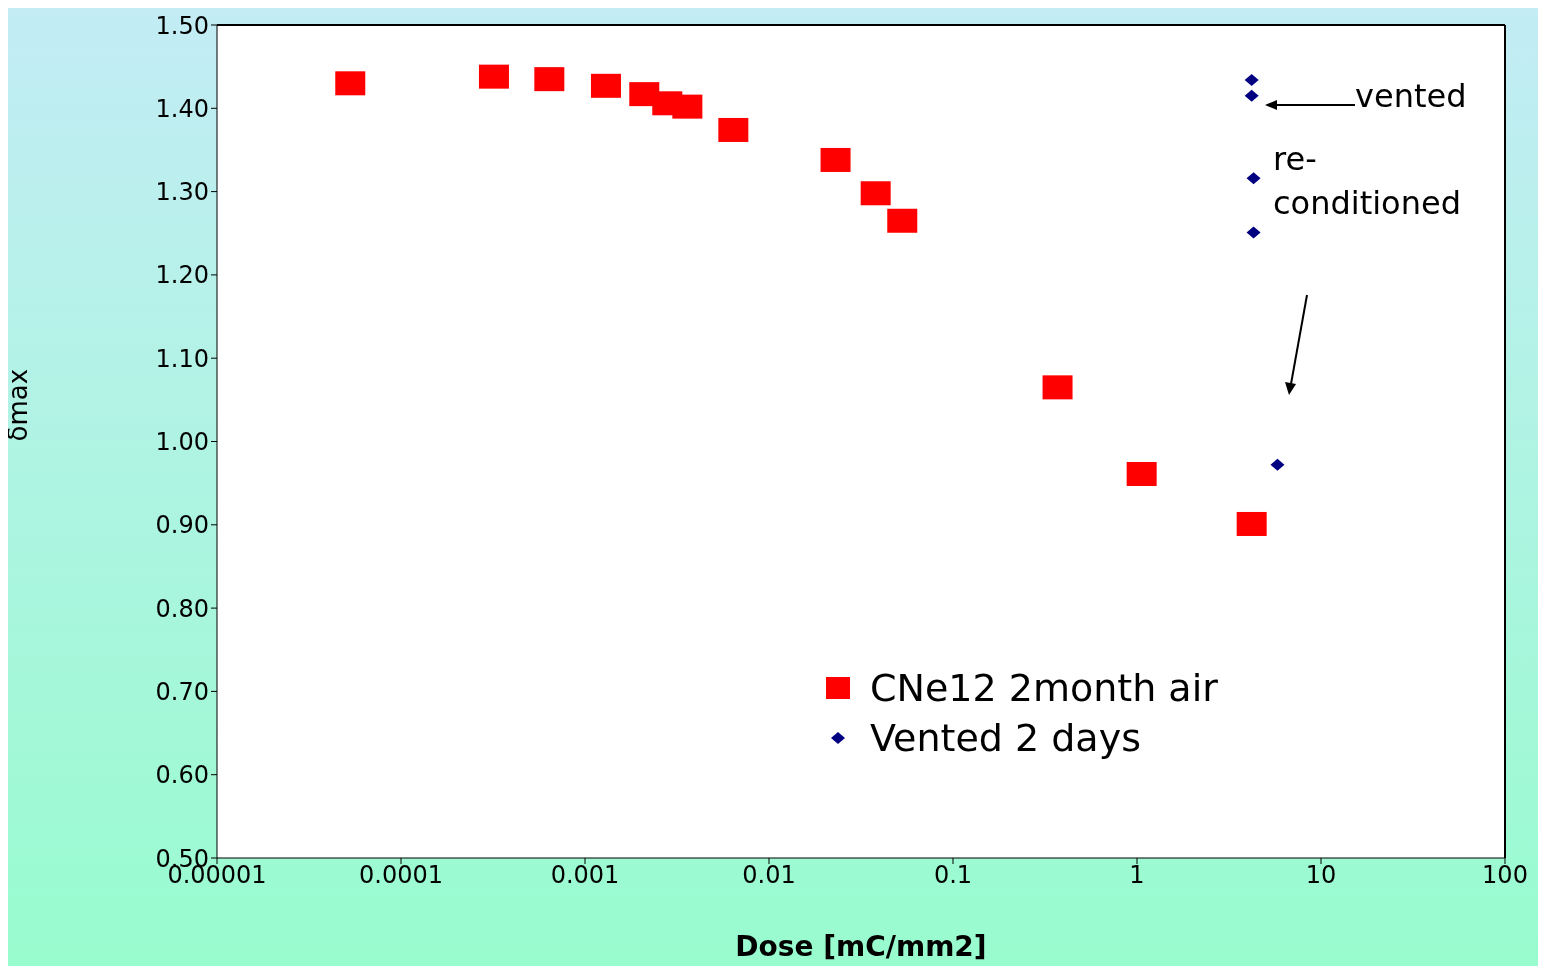 The width and height of the screenshot is (1548, 968). I want to click on y-tick-label: 1.40, so click(182, 108).